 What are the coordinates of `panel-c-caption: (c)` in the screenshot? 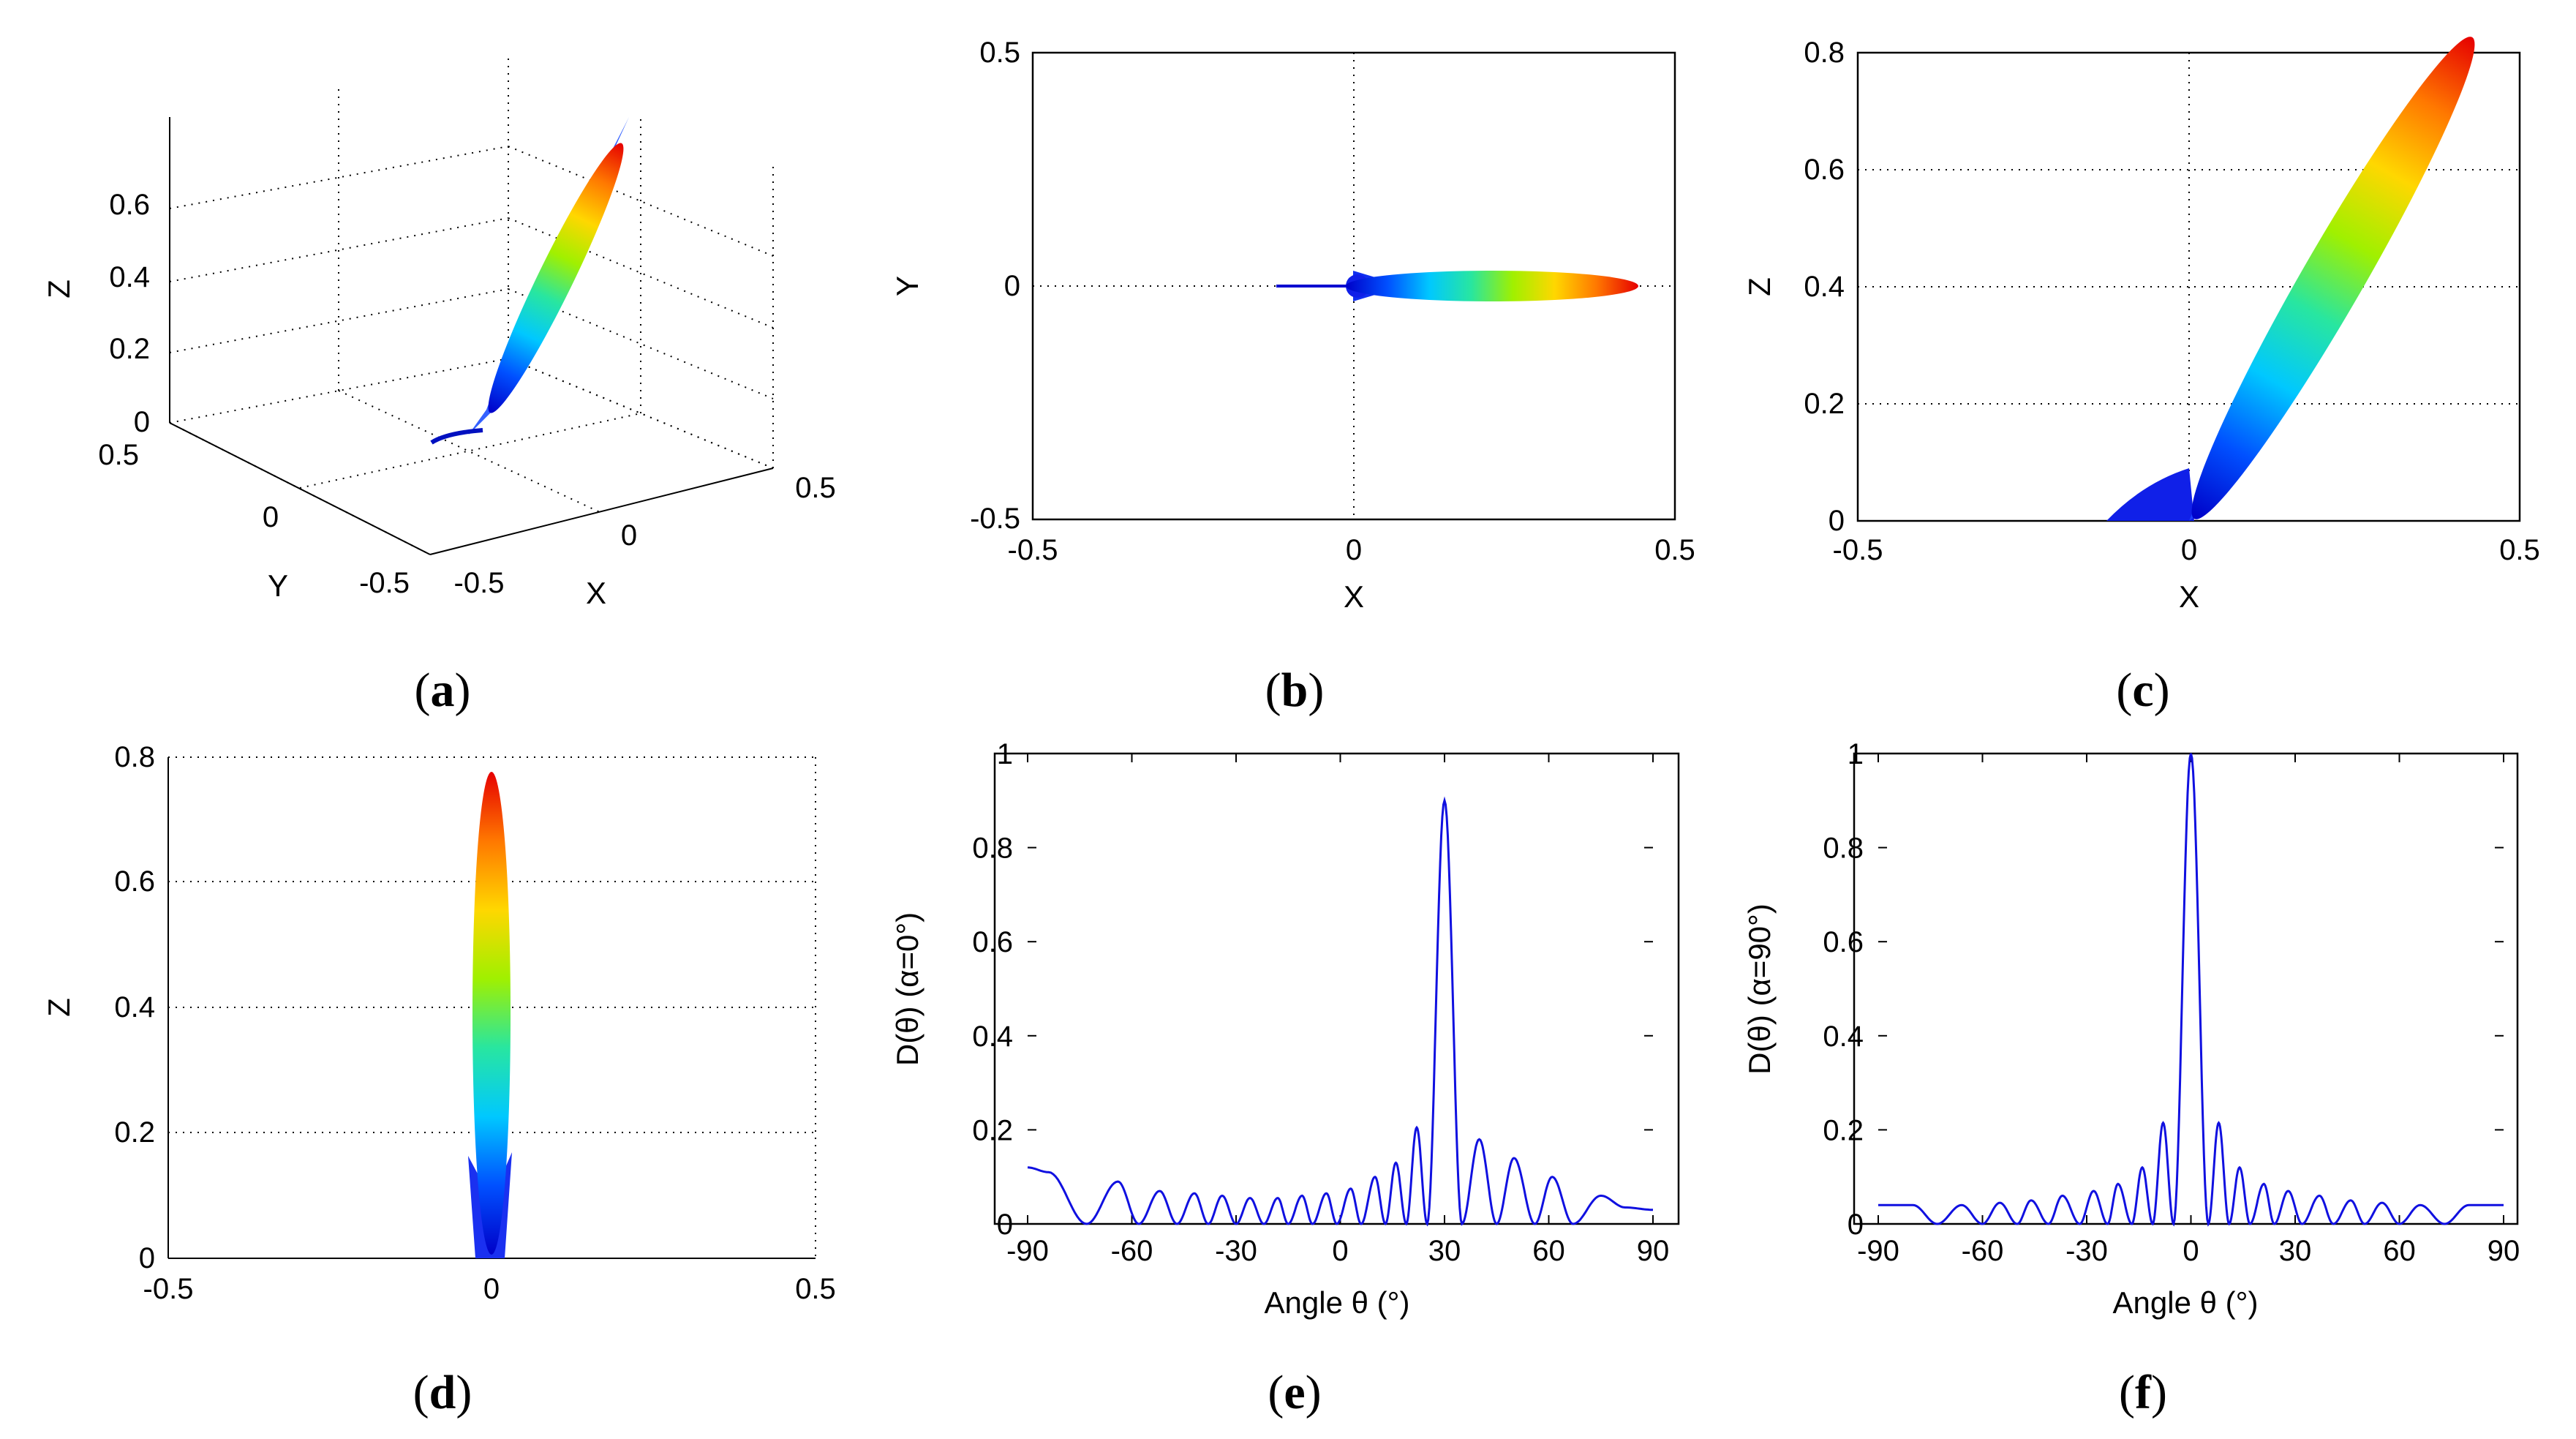 It's located at (2142, 690).